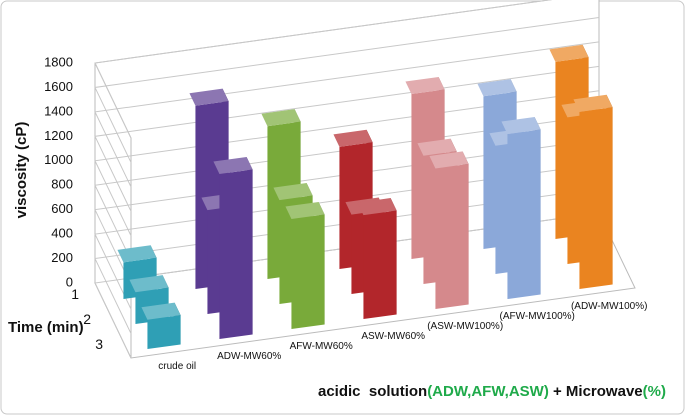  What do you see at coordinates (99, 344) in the screenshot?
I see `depth-tick-label: 3` at bounding box center [99, 344].